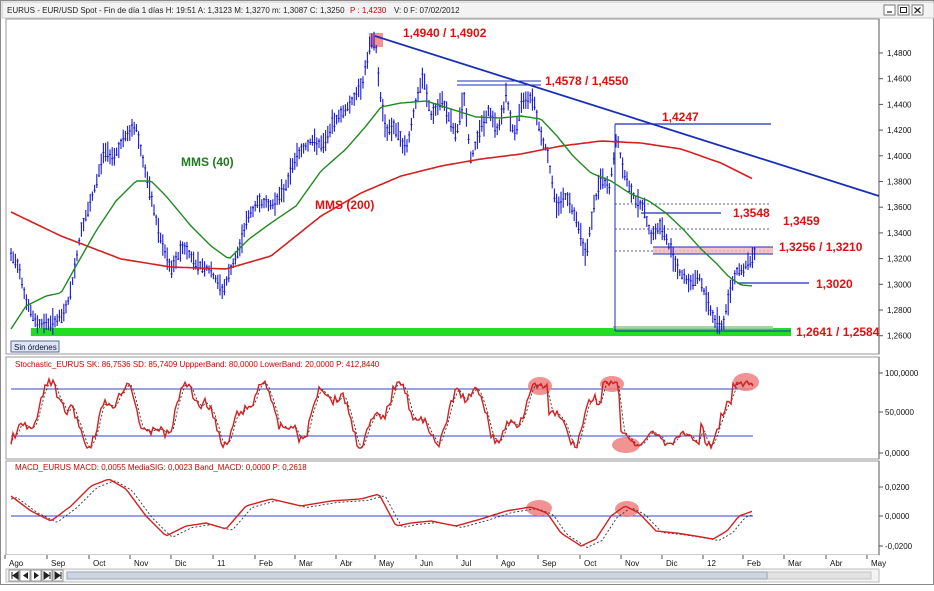  Describe the element at coordinates (899, 284) in the screenshot. I see `price-tick-label: 1,3000` at that location.